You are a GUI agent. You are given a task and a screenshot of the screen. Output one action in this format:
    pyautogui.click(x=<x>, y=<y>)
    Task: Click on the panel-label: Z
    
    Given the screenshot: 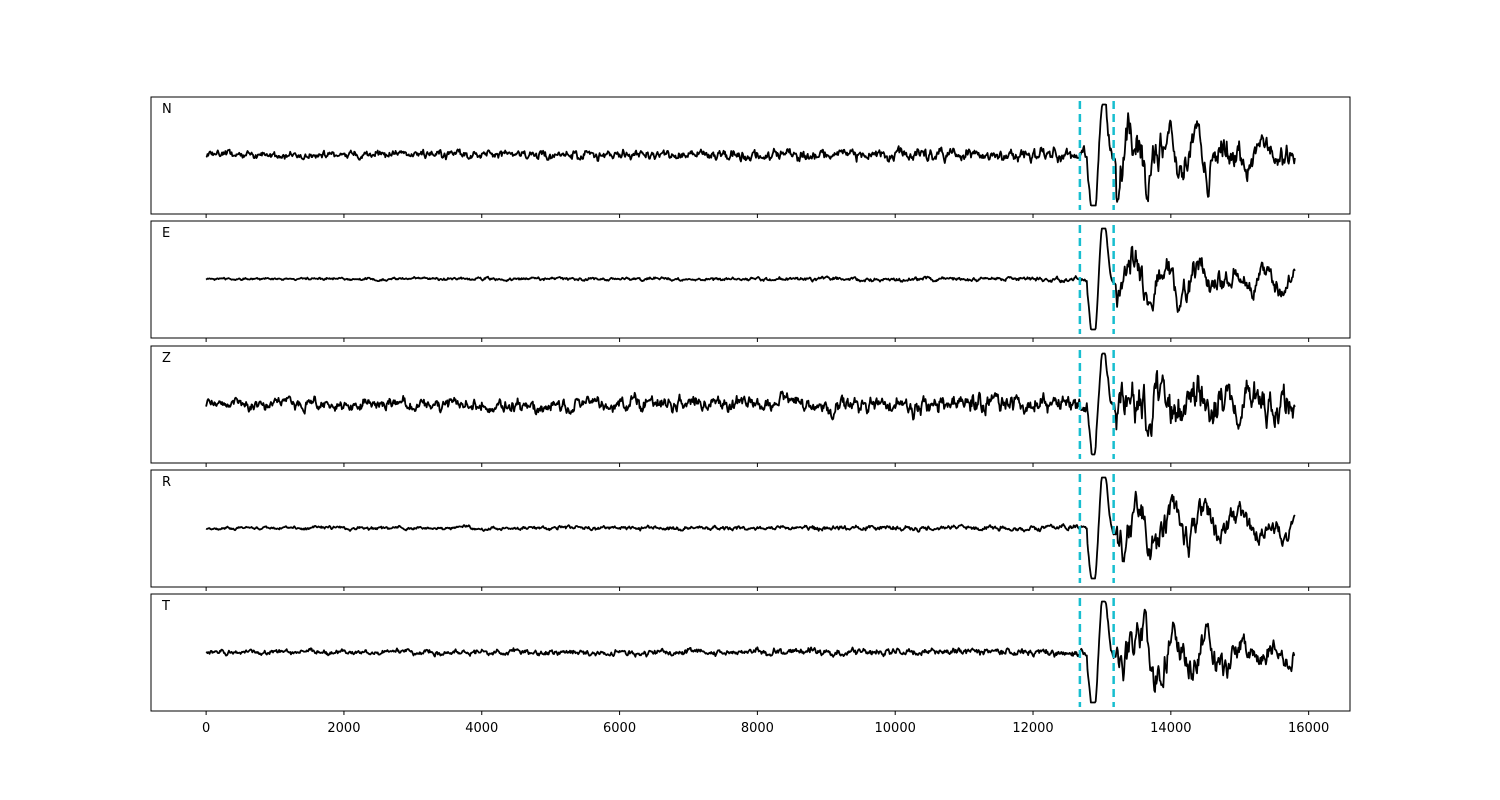 What is the action you would take?
    pyautogui.click(x=166, y=358)
    